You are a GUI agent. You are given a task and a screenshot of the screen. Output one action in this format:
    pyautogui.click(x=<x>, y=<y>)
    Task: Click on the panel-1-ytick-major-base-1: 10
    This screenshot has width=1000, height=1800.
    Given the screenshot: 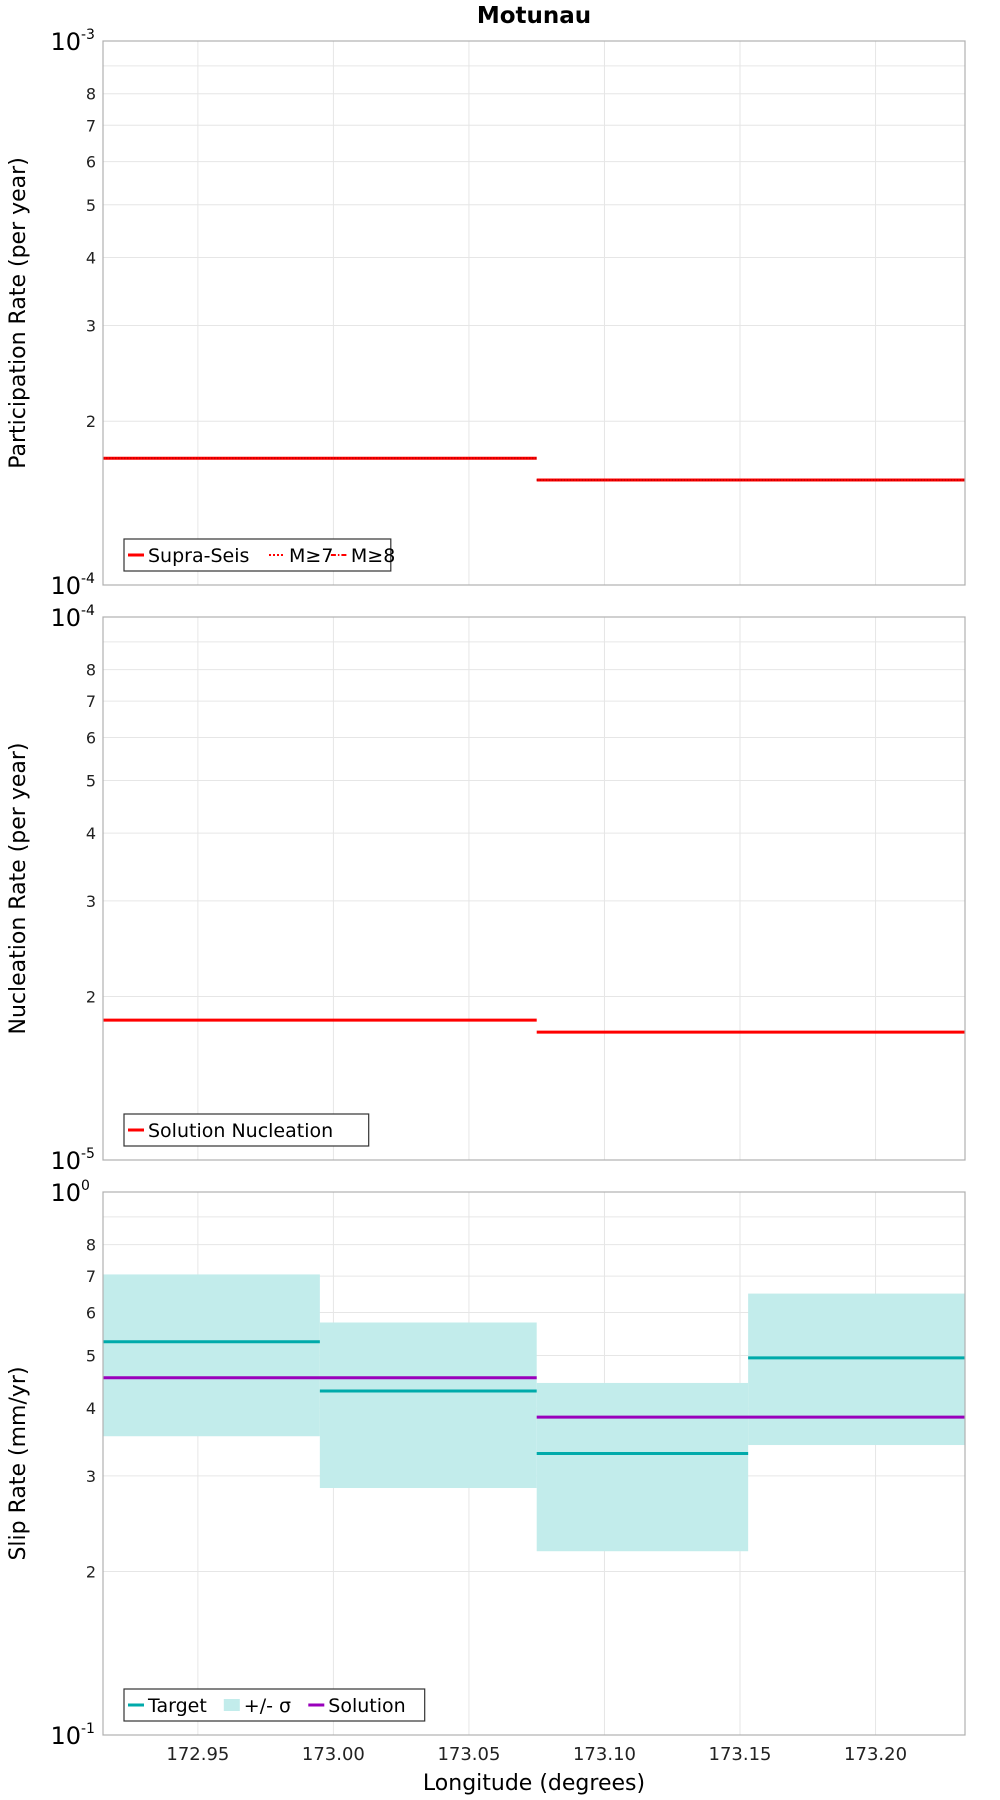 What is the action you would take?
    pyautogui.click(x=65, y=42)
    